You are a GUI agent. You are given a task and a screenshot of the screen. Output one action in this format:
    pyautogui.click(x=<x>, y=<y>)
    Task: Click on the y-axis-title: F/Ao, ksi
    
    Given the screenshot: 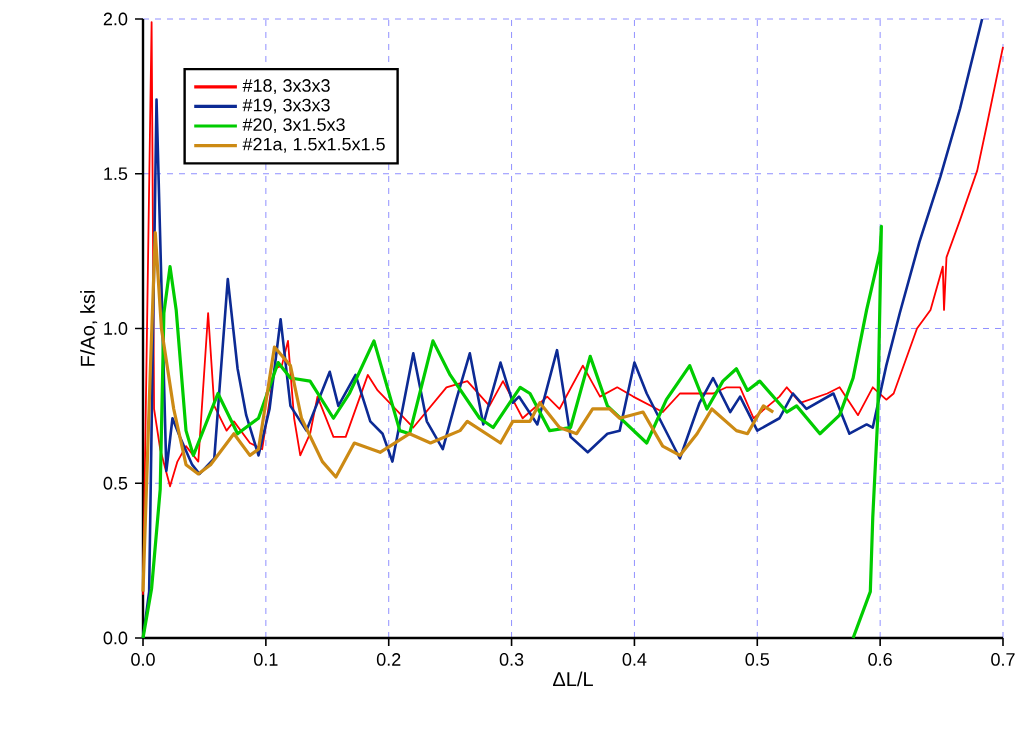 What is the action you would take?
    pyautogui.click(x=89, y=328)
    